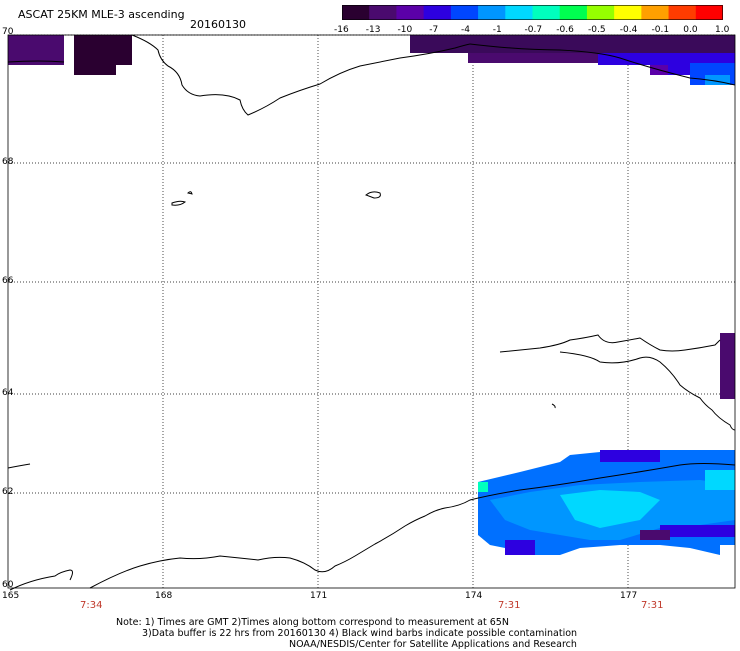  What do you see at coordinates (434, 30) in the screenshot?
I see `colorbar-tick-label: -7` at bounding box center [434, 30].